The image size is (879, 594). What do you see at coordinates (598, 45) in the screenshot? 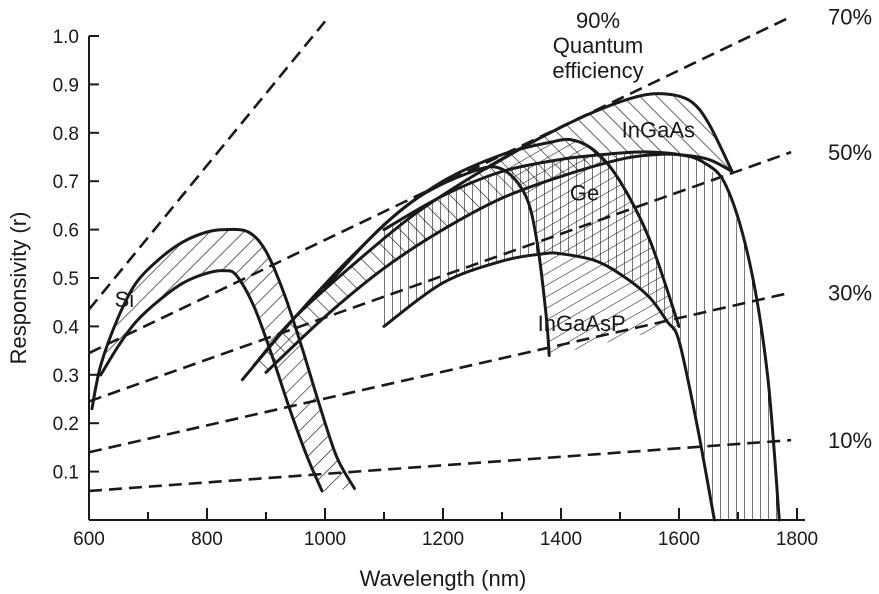
I see `qe-label-1: Quantum` at bounding box center [598, 45].